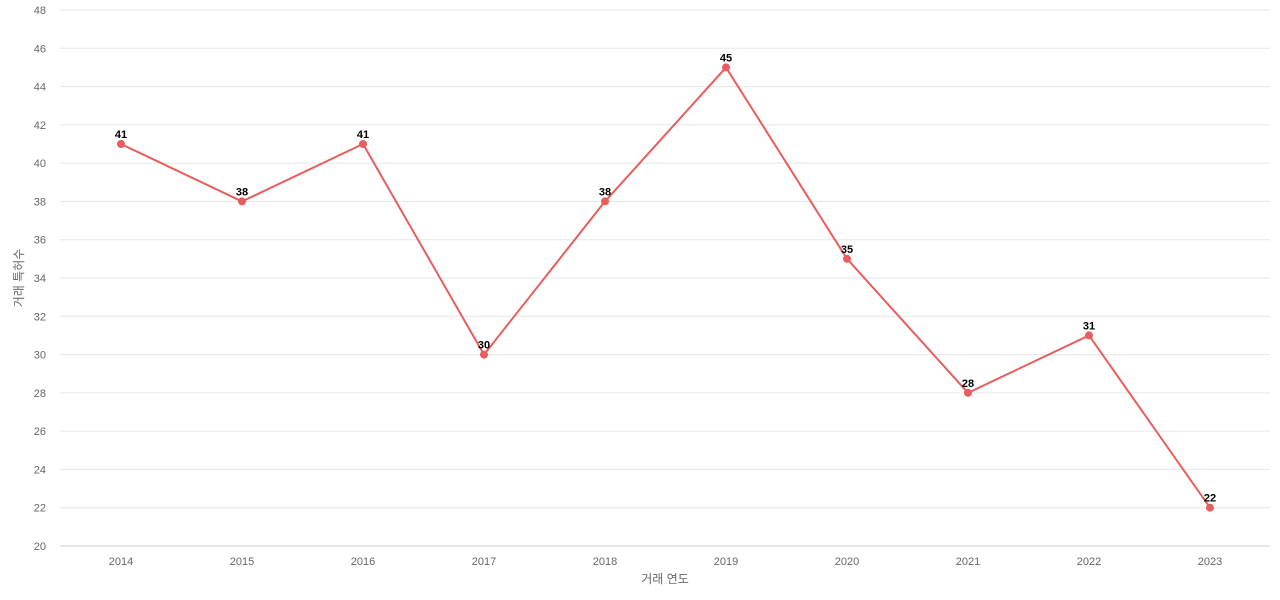 The width and height of the screenshot is (1280, 600). What do you see at coordinates (40, 164) in the screenshot?
I see `y-tick-label-40: 40` at bounding box center [40, 164].